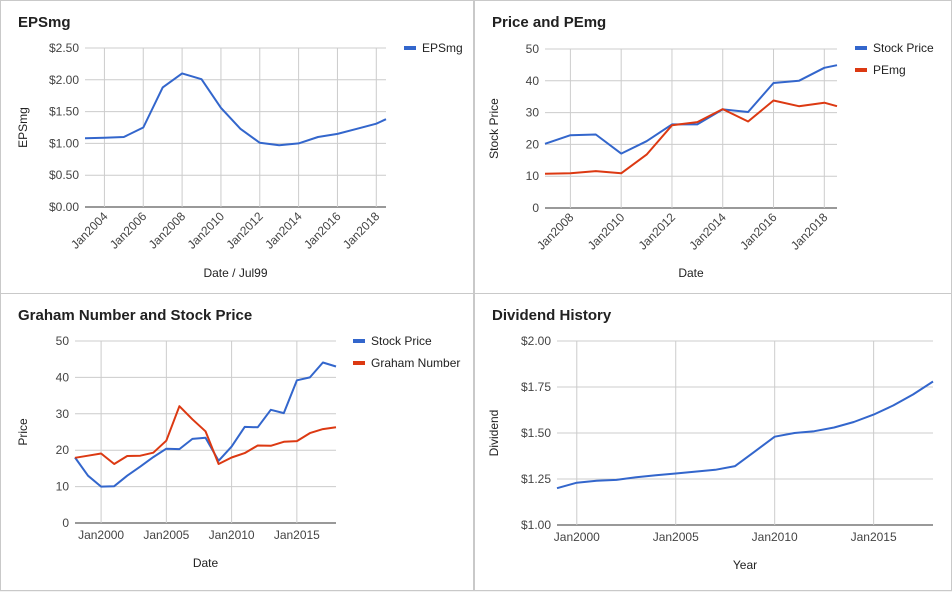 The image size is (952, 592). I want to click on y-tick-label: $2.50, so click(64, 48).